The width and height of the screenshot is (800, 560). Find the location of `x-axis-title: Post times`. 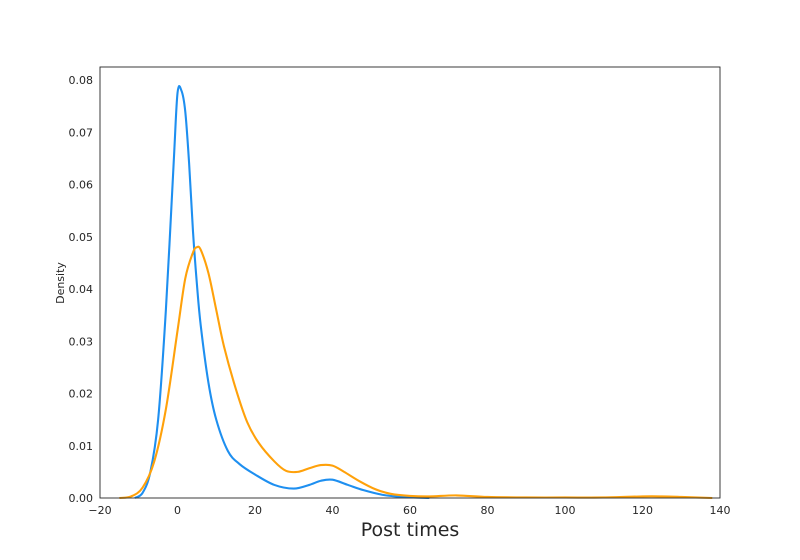

x-axis-title: Post times is located at coordinates (410, 530).